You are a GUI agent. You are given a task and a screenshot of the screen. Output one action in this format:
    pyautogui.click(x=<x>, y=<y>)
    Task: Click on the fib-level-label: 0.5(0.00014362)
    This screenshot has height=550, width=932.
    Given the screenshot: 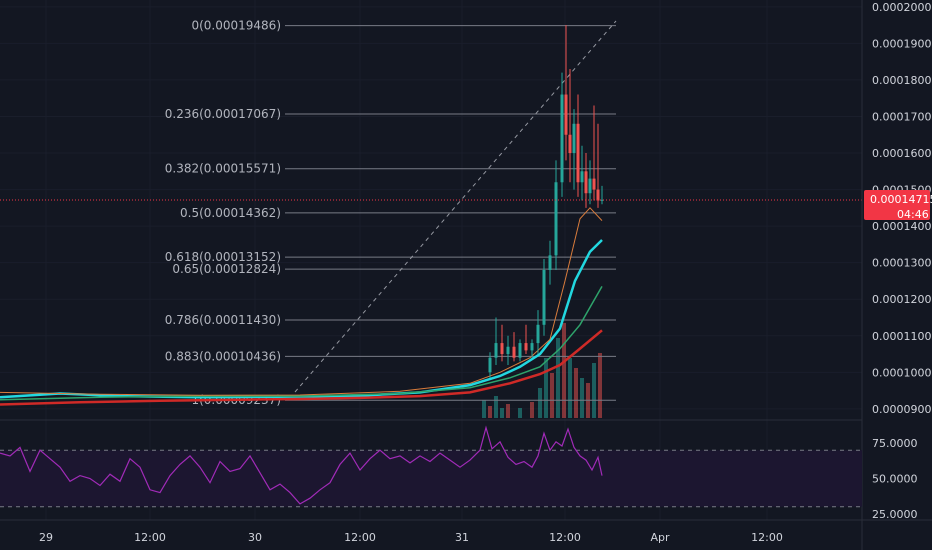 What is the action you would take?
    pyautogui.click(x=230, y=213)
    